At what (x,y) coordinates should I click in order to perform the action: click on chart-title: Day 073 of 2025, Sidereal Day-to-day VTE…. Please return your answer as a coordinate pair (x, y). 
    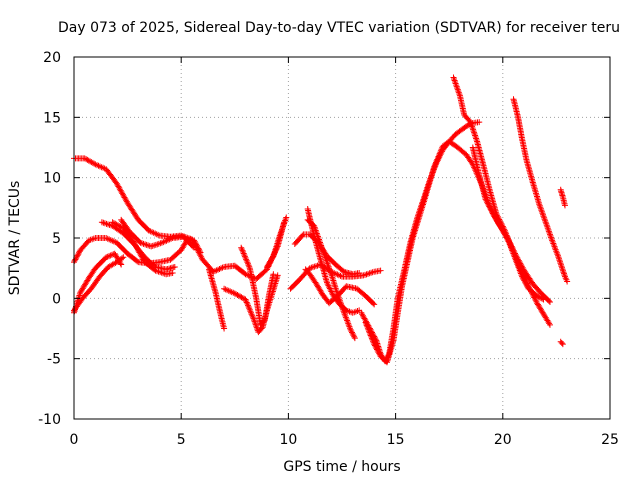
    Looking at the image, I should click on (339, 28).